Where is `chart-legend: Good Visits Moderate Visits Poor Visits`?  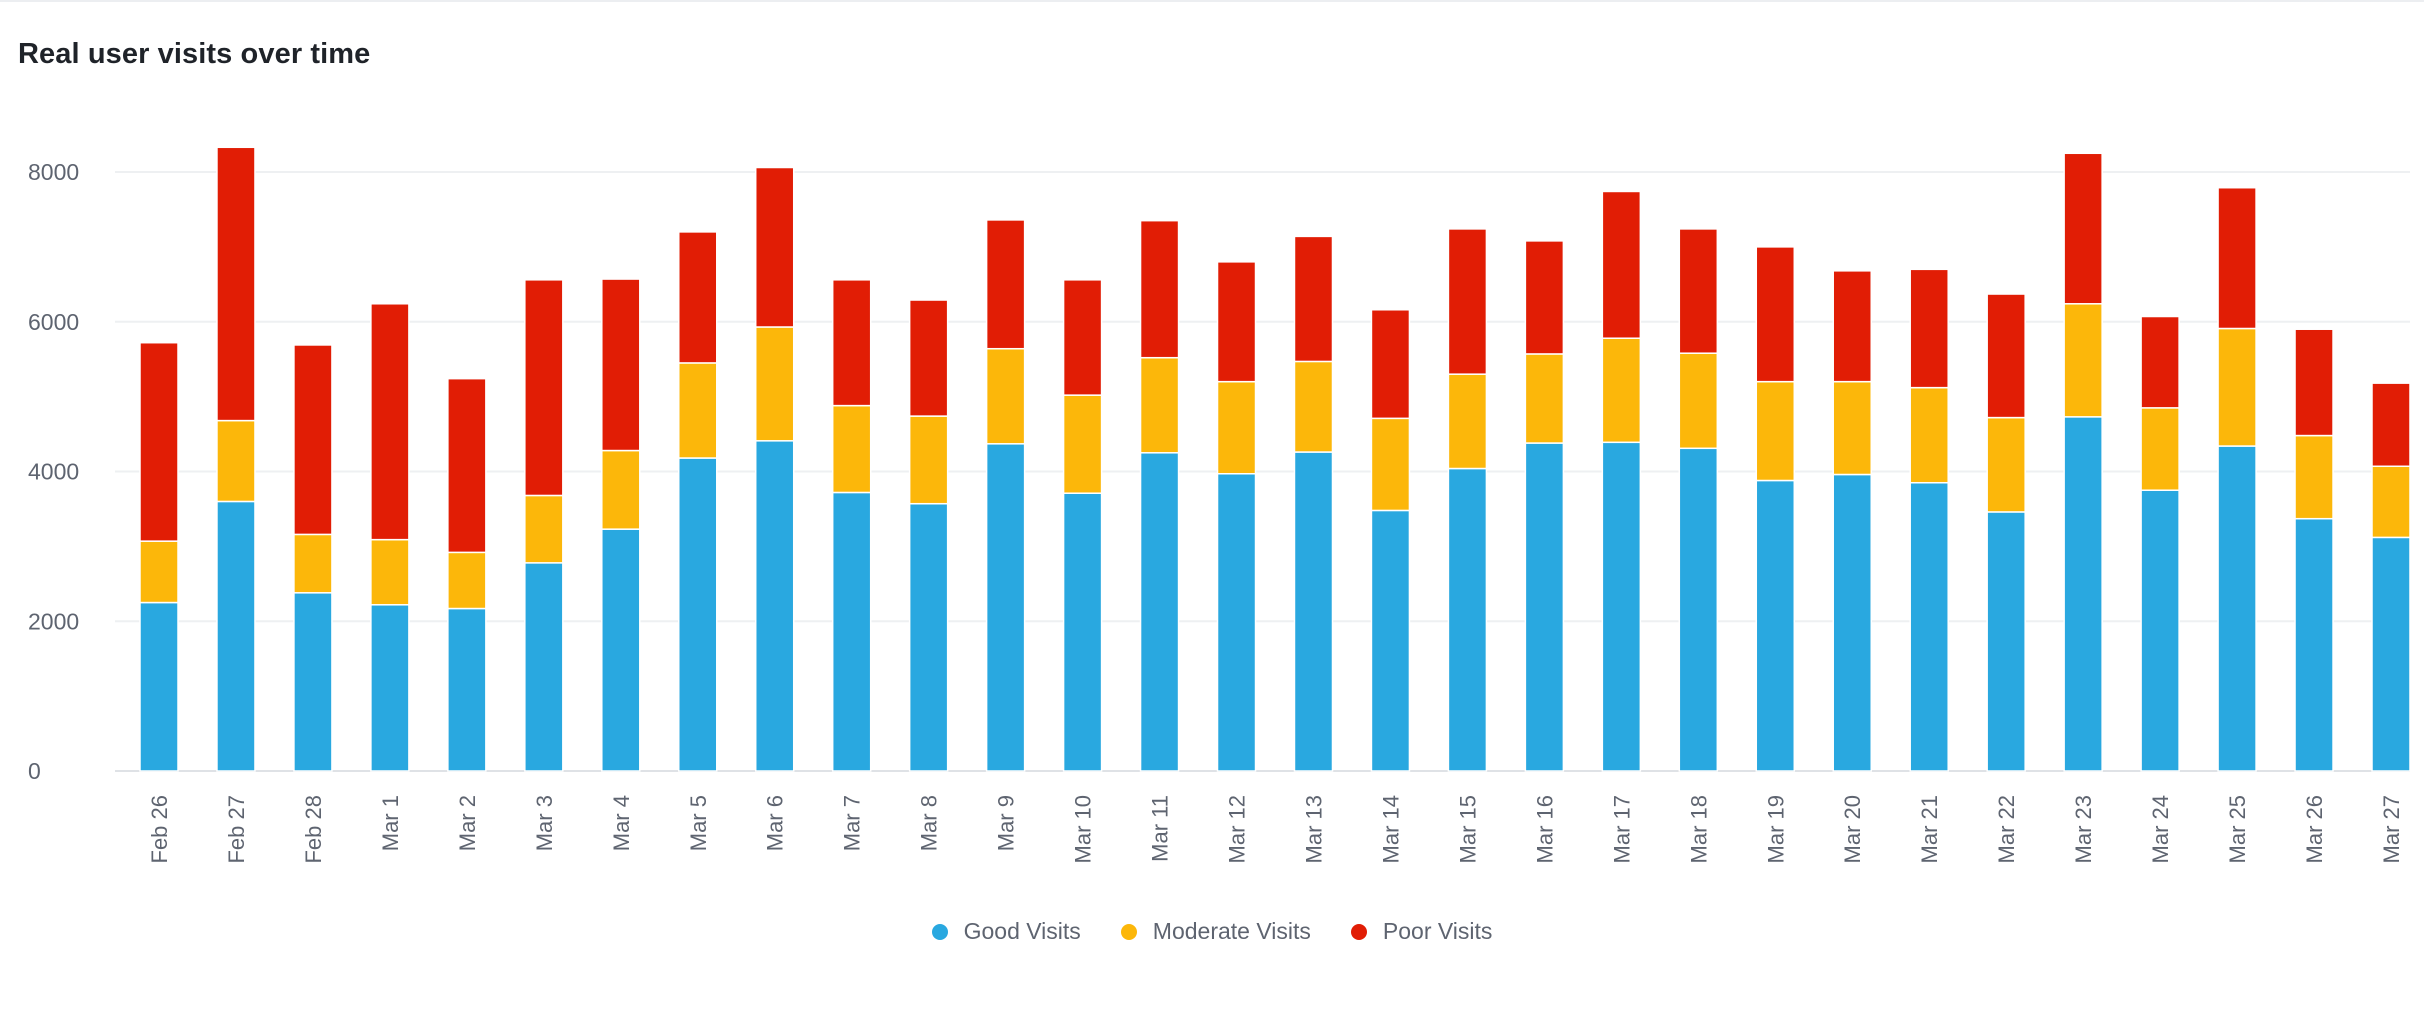
chart-legend: Good Visits Moderate Visits Poor Visits is located at coordinates (1212, 931).